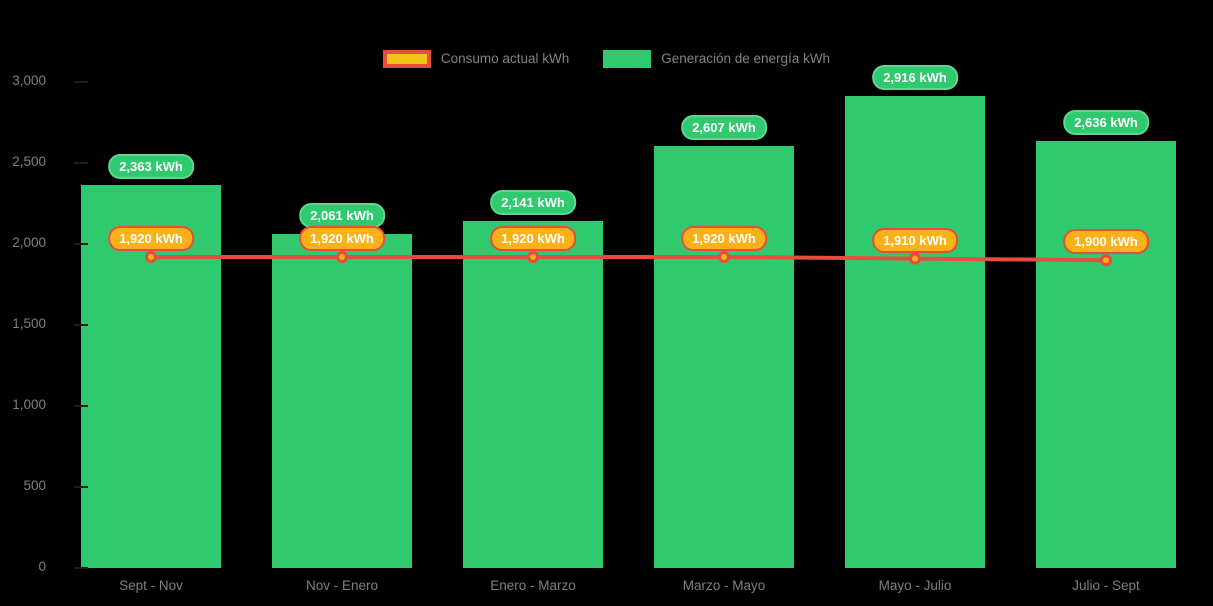 This screenshot has width=1213, height=606. What do you see at coordinates (915, 585) in the screenshot?
I see `x-axis-label: Mayo - Julio` at bounding box center [915, 585].